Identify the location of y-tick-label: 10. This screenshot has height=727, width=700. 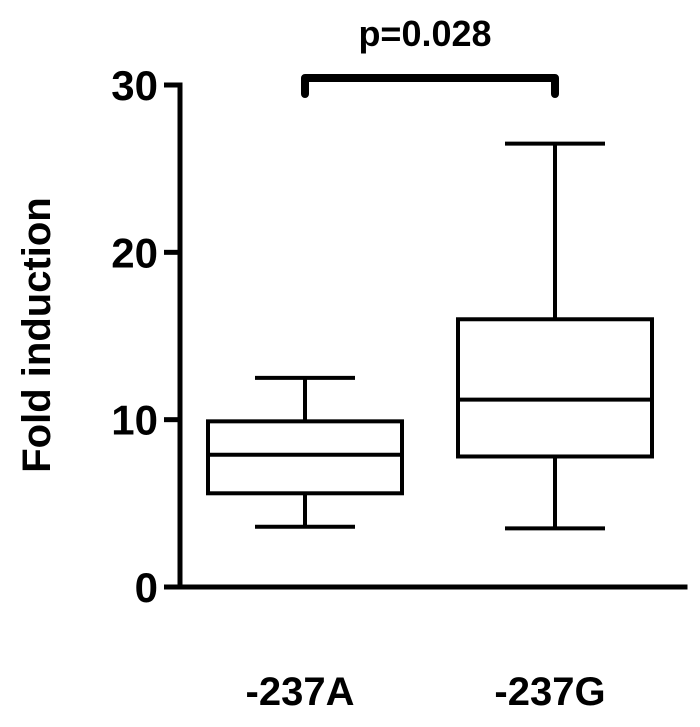
(134, 420).